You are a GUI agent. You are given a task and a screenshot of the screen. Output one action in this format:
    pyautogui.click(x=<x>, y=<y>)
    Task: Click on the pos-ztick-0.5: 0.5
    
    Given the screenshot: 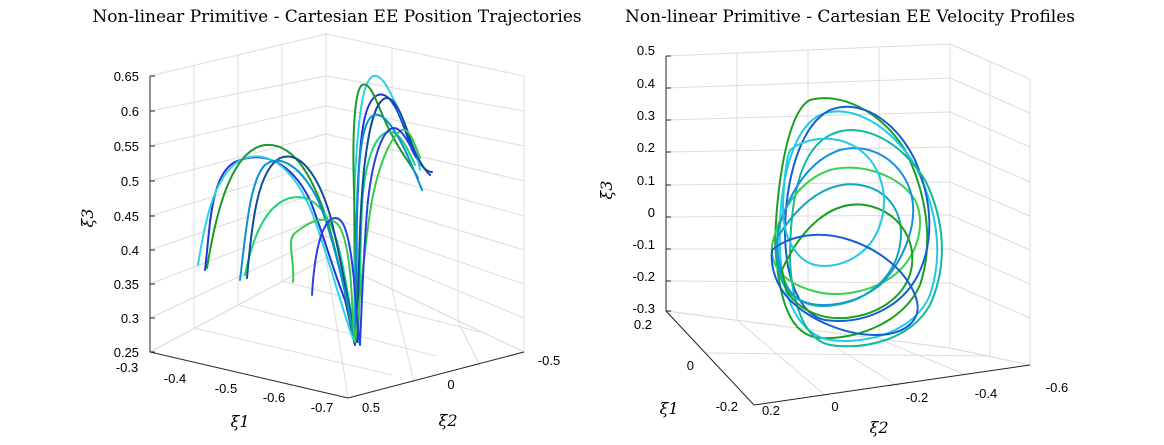 What is the action you would take?
    pyautogui.click(x=130, y=181)
    